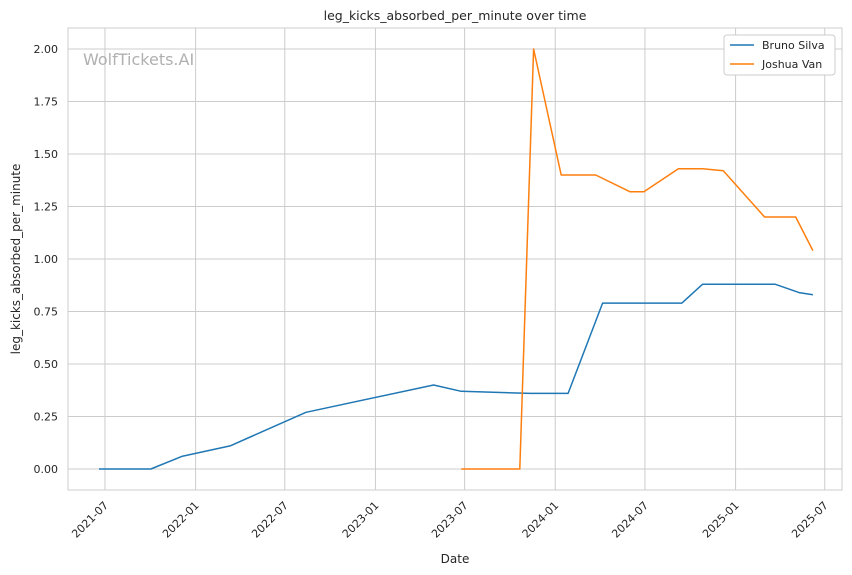 The height and width of the screenshot is (575, 852). What do you see at coordinates (138, 59) in the screenshot?
I see `watermark: WolfTickets.AI` at bounding box center [138, 59].